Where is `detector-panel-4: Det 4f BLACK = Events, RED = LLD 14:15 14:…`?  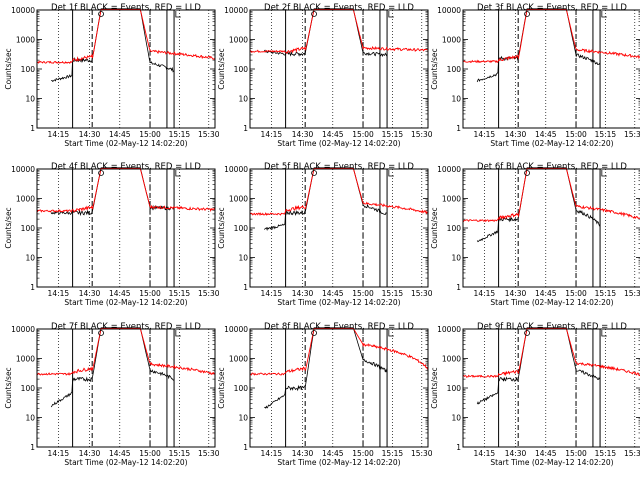 detector-panel-4: Det 4f BLACK = Events, RED = LLD 14:15 14:… is located at coordinates (112, 234).